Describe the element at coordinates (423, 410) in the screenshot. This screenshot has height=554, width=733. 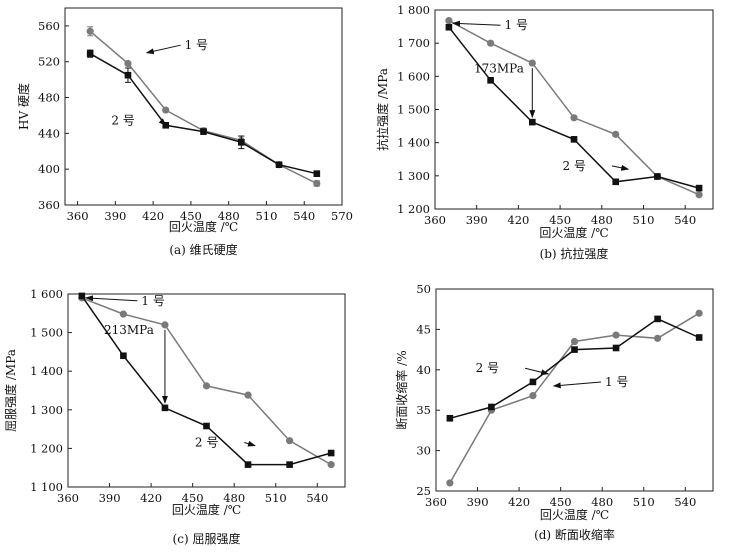
I see `y-tick-label: 35` at that location.